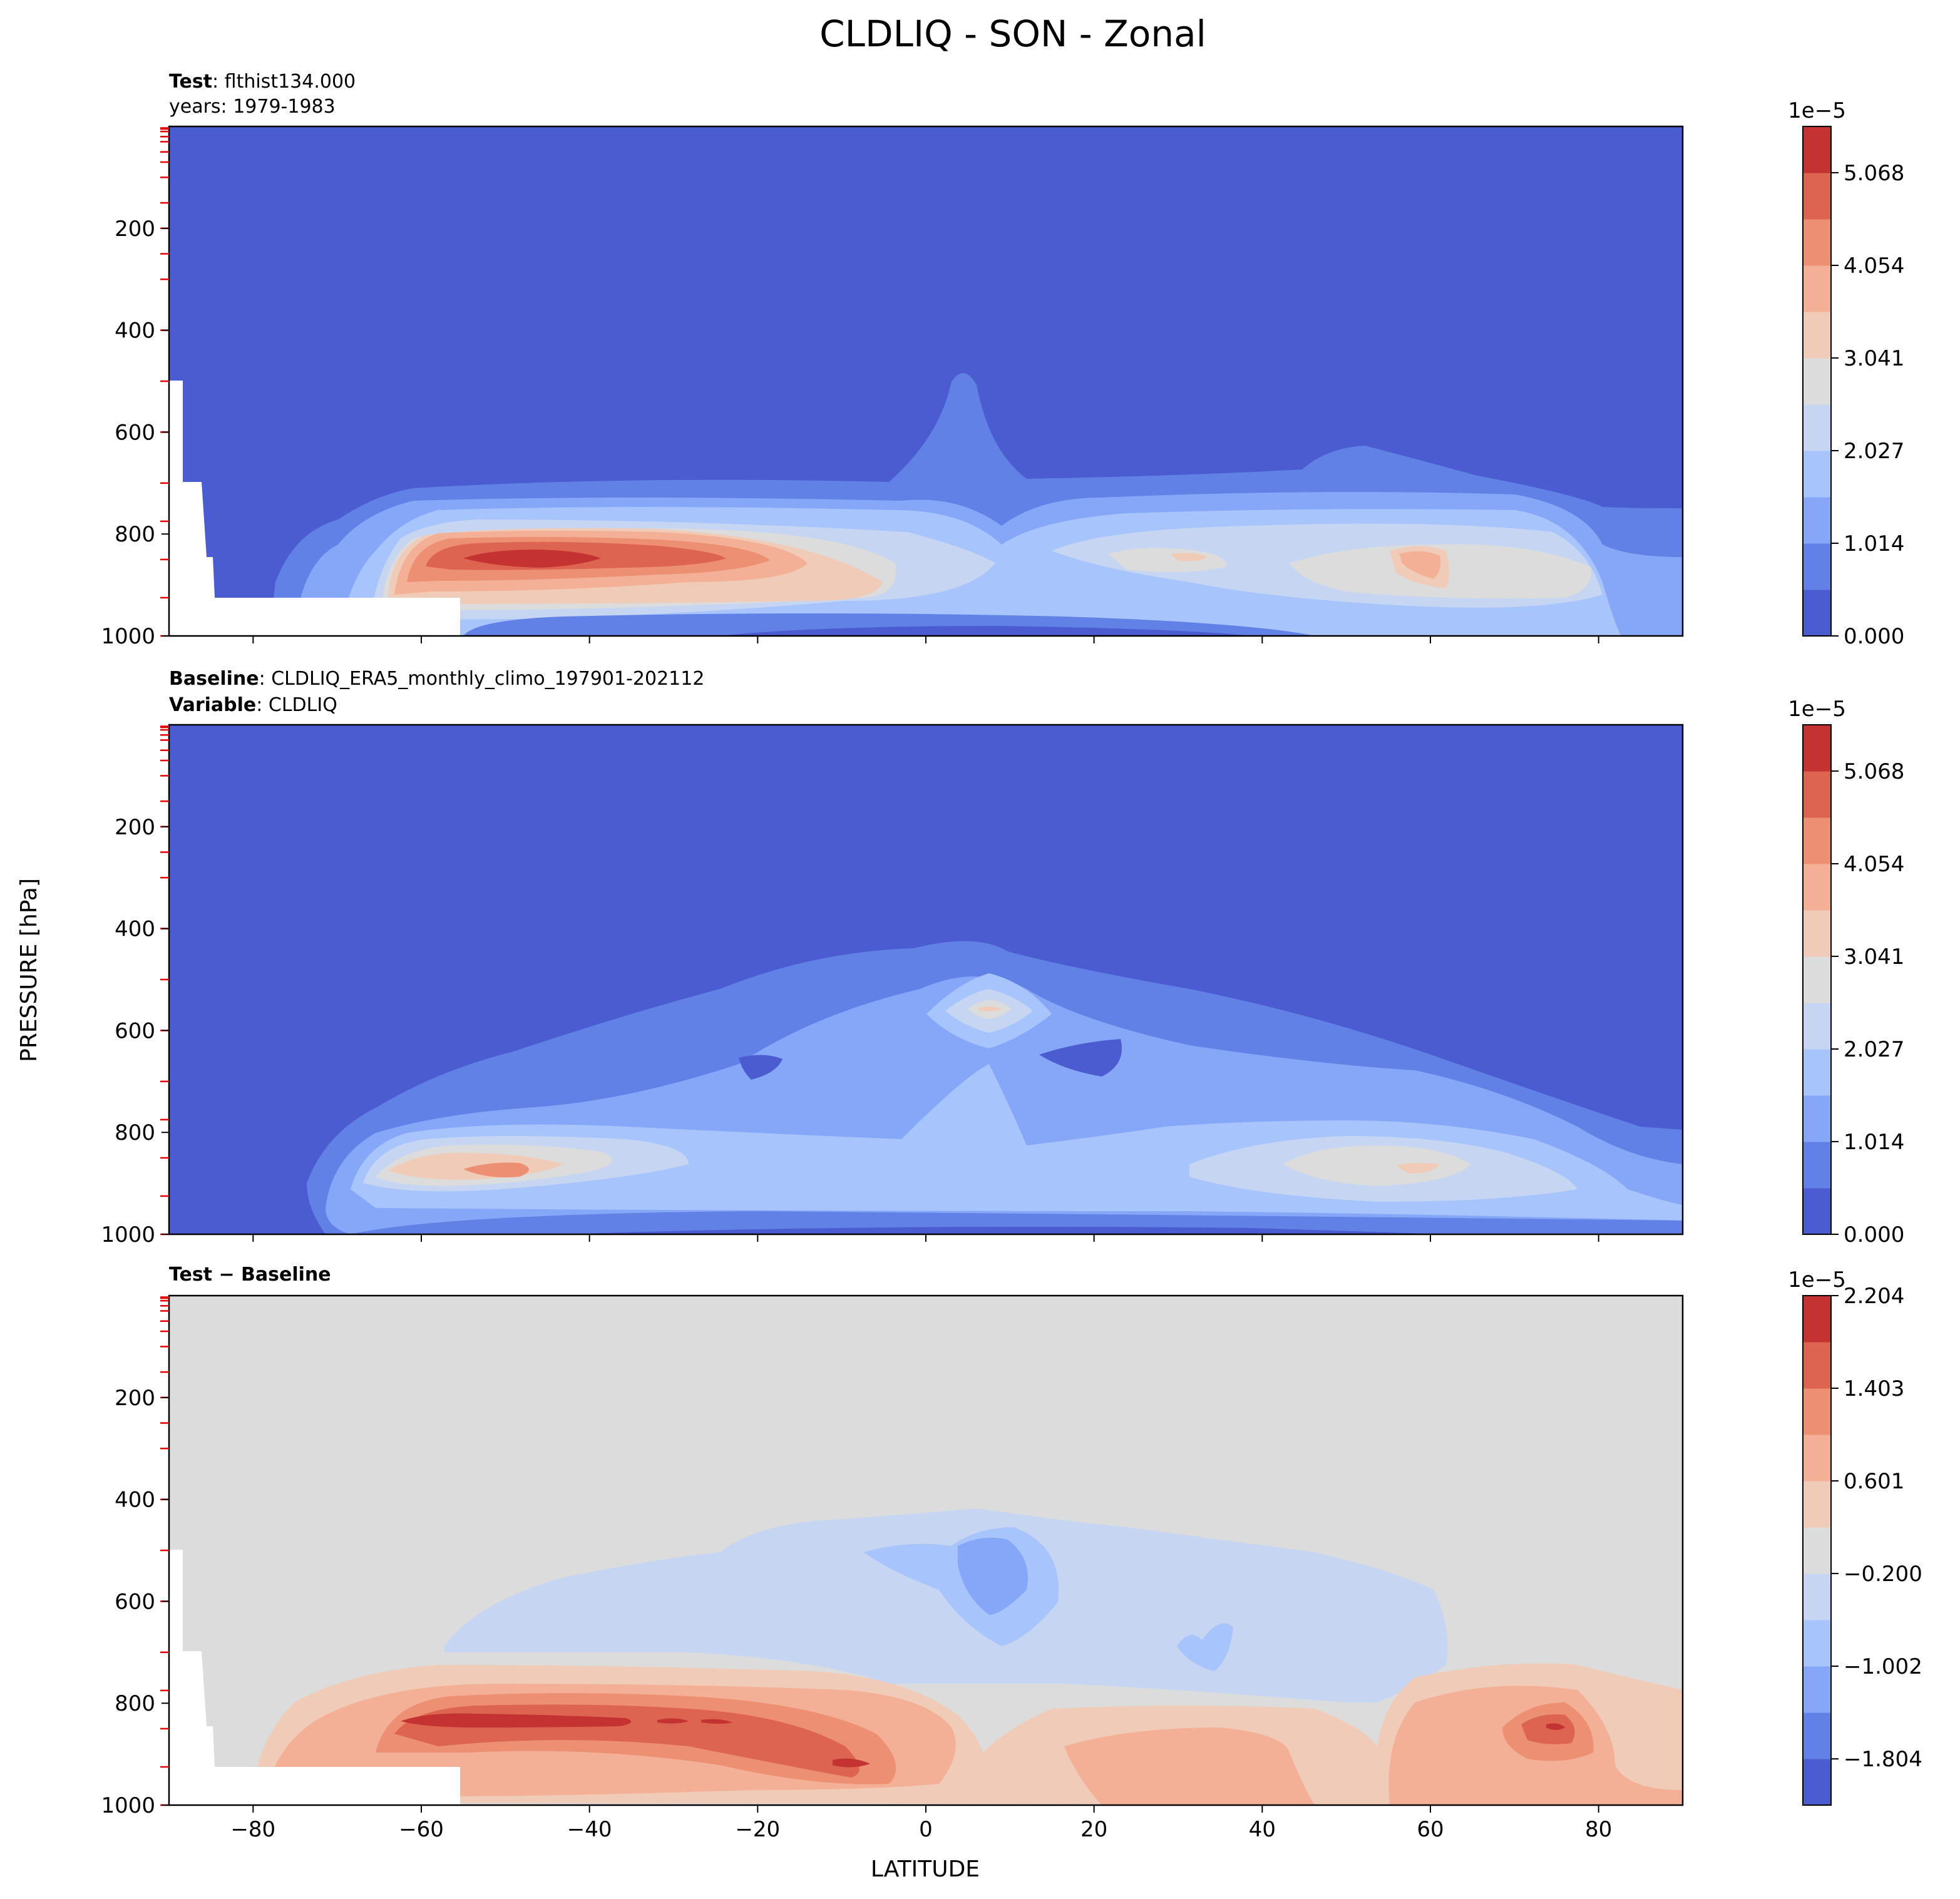 The image size is (1960, 1899). What do you see at coordinates (252, 1830) in the screenshot?
I see `x-tick-label: −80` at bounding box center [252, 1830].